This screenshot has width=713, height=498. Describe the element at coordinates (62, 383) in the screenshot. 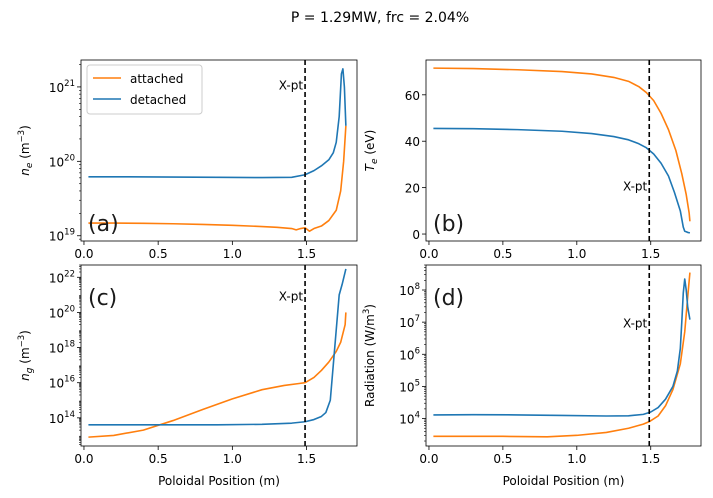

I see `y-tick-label: 10¹⁶` at that location.